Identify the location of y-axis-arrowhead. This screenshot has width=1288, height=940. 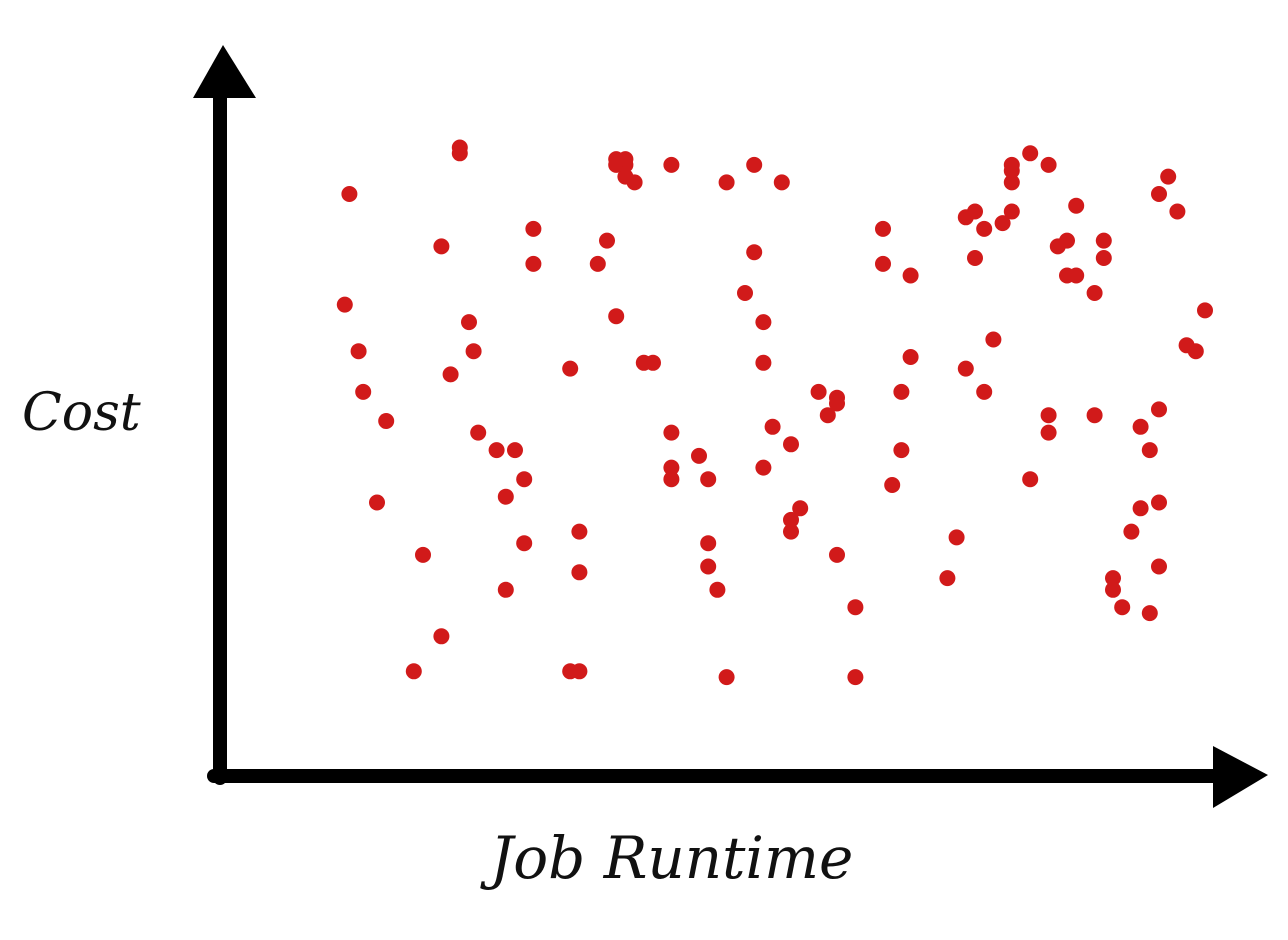
(224, 71).